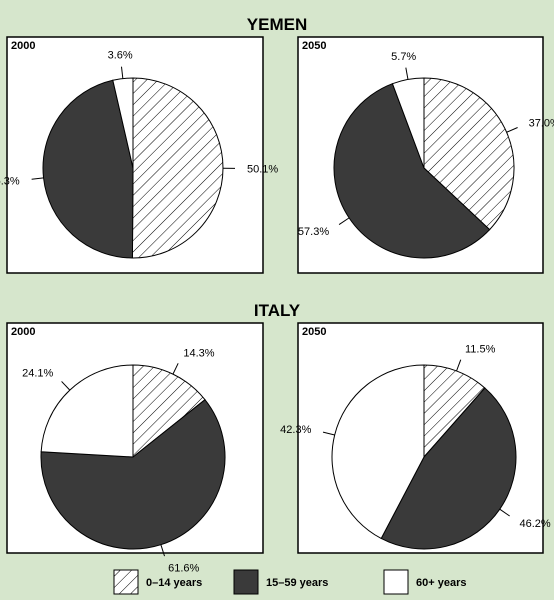 The height and width of the screenshot is (600, 554). What do you see at coordinates (403, 57) in the screenshot?
I see `data-label: 5.7%` at bounding box center [403, 57].